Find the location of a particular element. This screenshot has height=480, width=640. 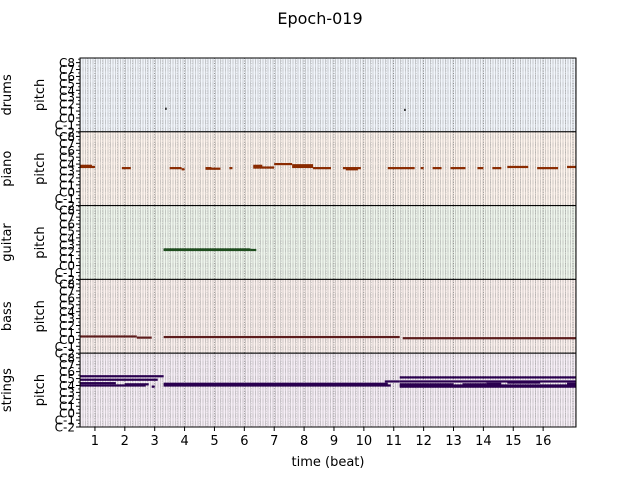

x-tick-label: 7 is located at coordinates (274, 441).